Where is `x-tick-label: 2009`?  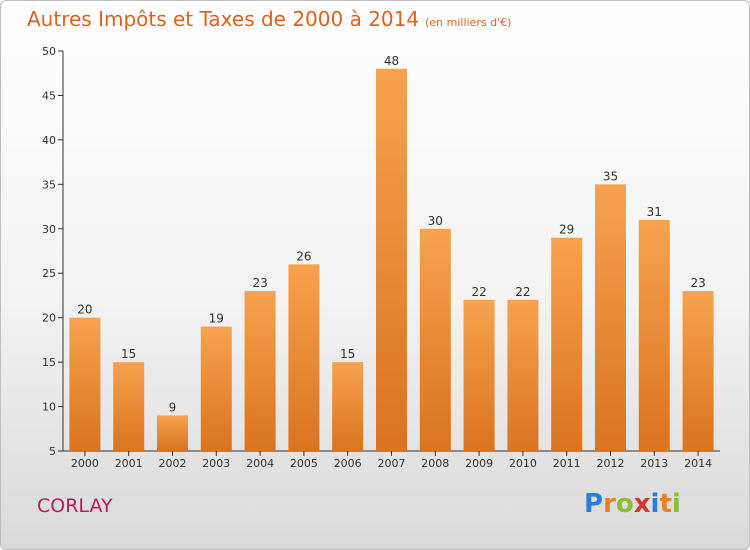
x-tick-label: 2009 is located at coordinates (479, 463).